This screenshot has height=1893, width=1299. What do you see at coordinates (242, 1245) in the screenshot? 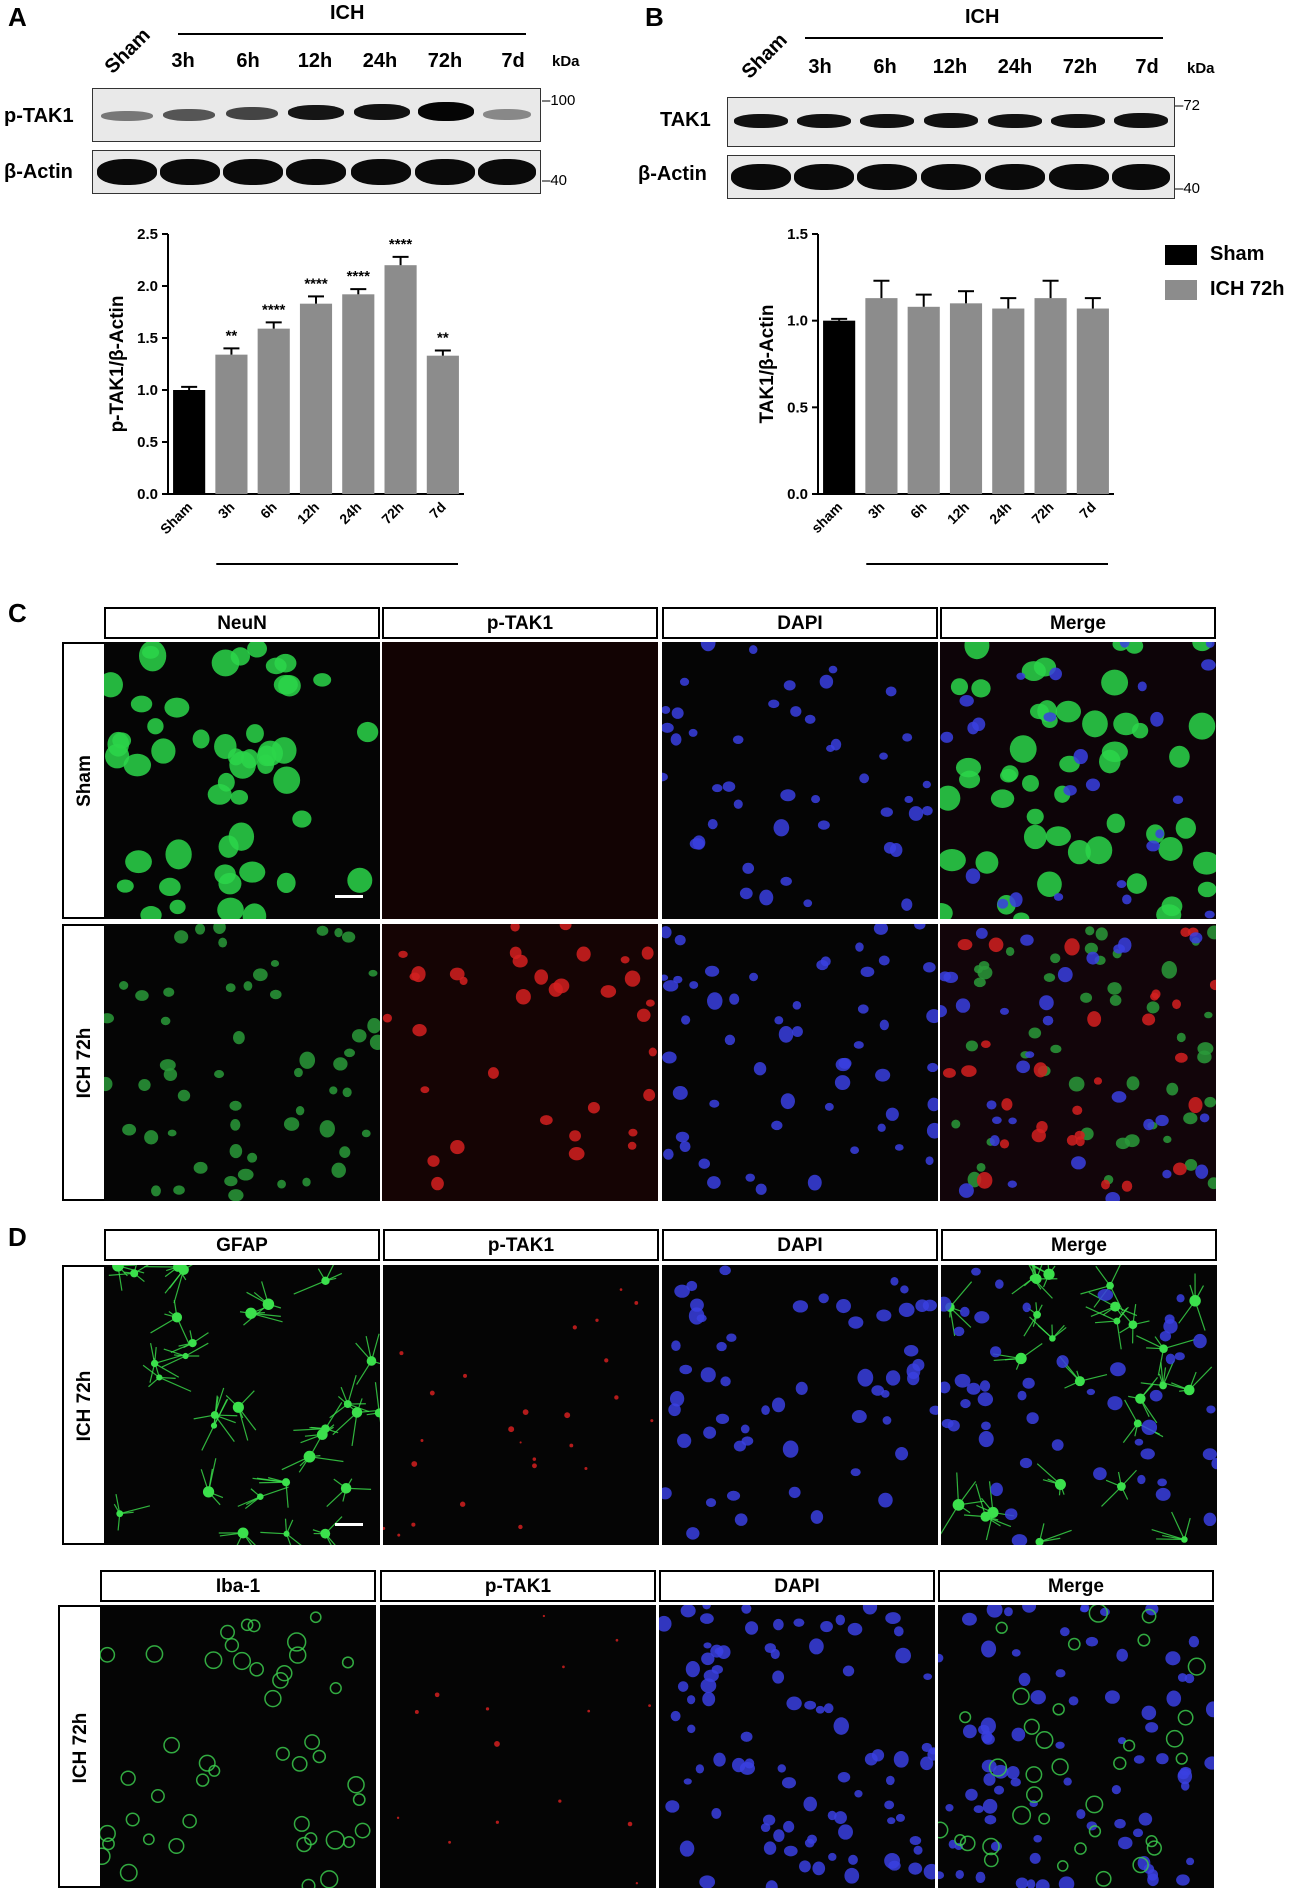
I see `panel-d1-header-gfap: GFAP` at bounding box center [242, 1245].